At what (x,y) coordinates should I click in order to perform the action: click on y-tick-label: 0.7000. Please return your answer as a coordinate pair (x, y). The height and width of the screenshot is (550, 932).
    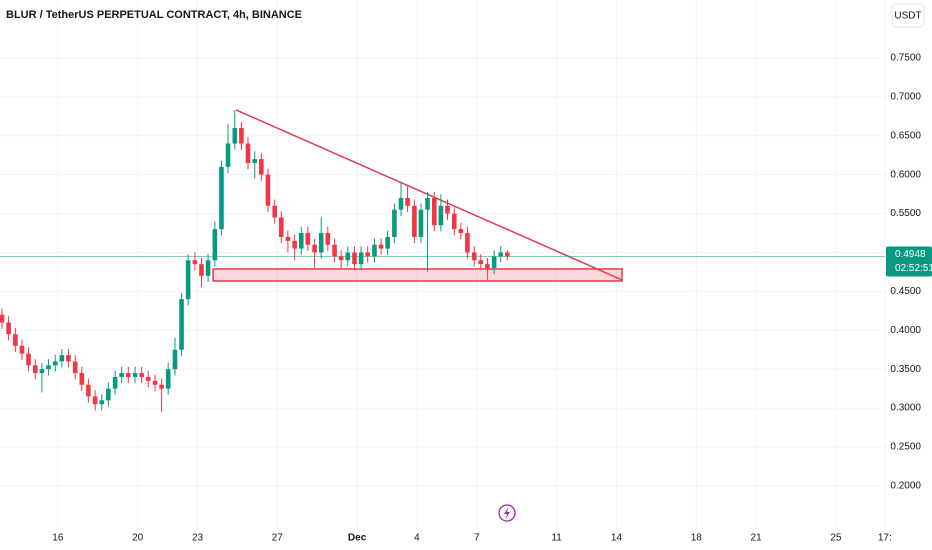
    Looking at the image, I should click on (905, 97).